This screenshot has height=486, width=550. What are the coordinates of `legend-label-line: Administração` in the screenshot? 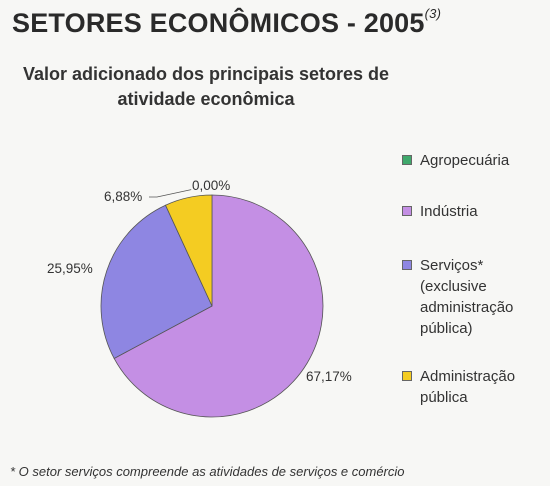 It's located at (468, 376).